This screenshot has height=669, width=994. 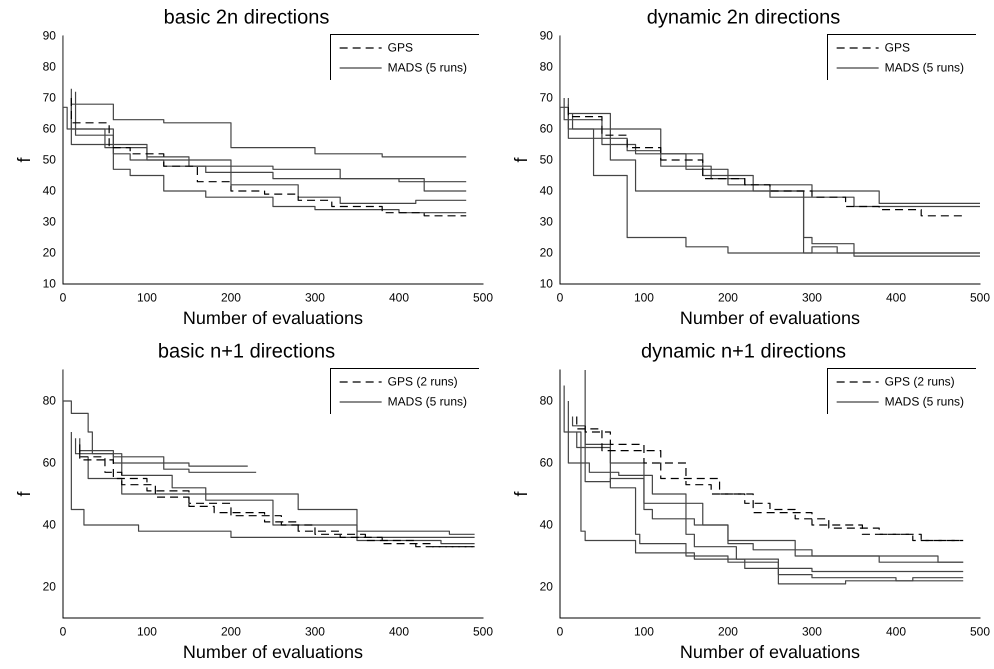 What do you see at coordinates (247, 351) in the screenshot?
I see `chart-title: basic n+1 directions` at bounding box center [247, 351].